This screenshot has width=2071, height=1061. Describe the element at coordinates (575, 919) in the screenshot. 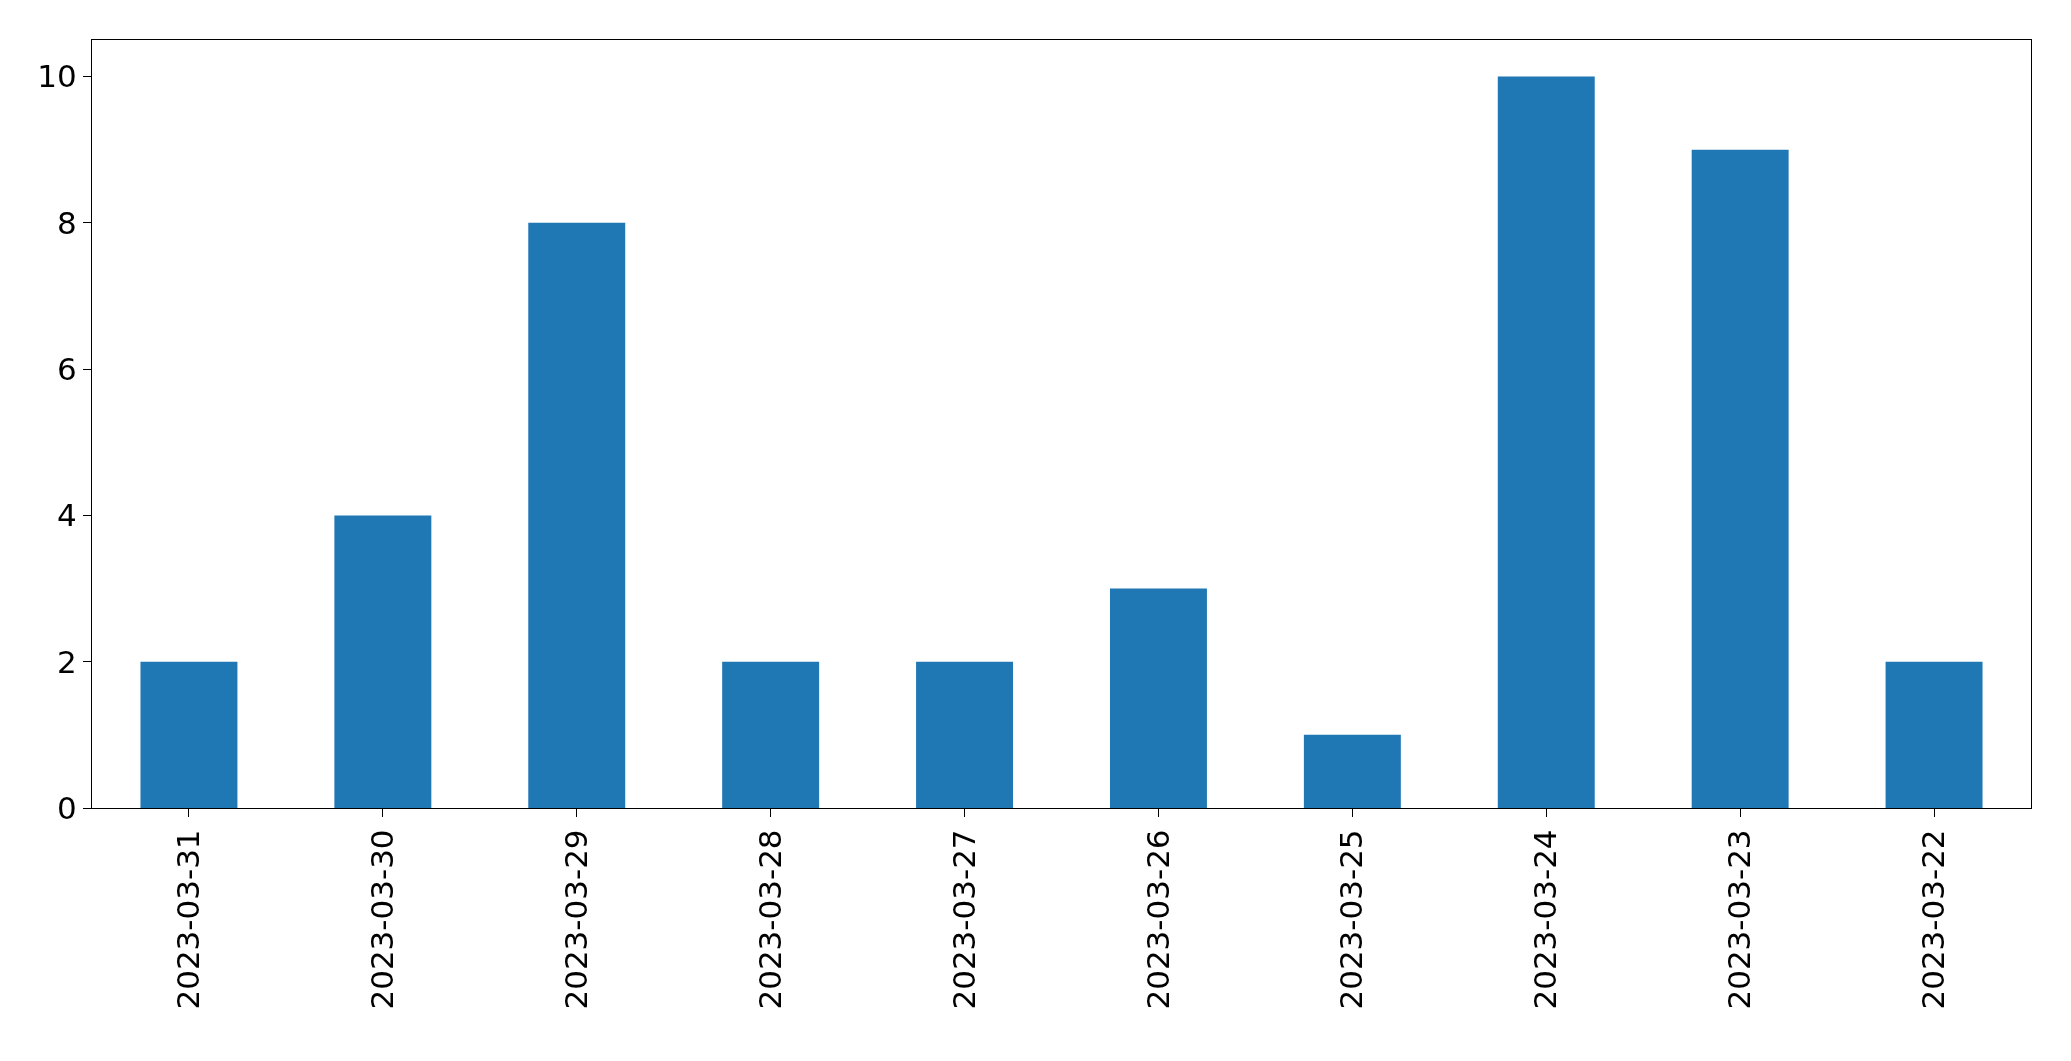

I see `x-tick-label: 2023-03-29` at that location.